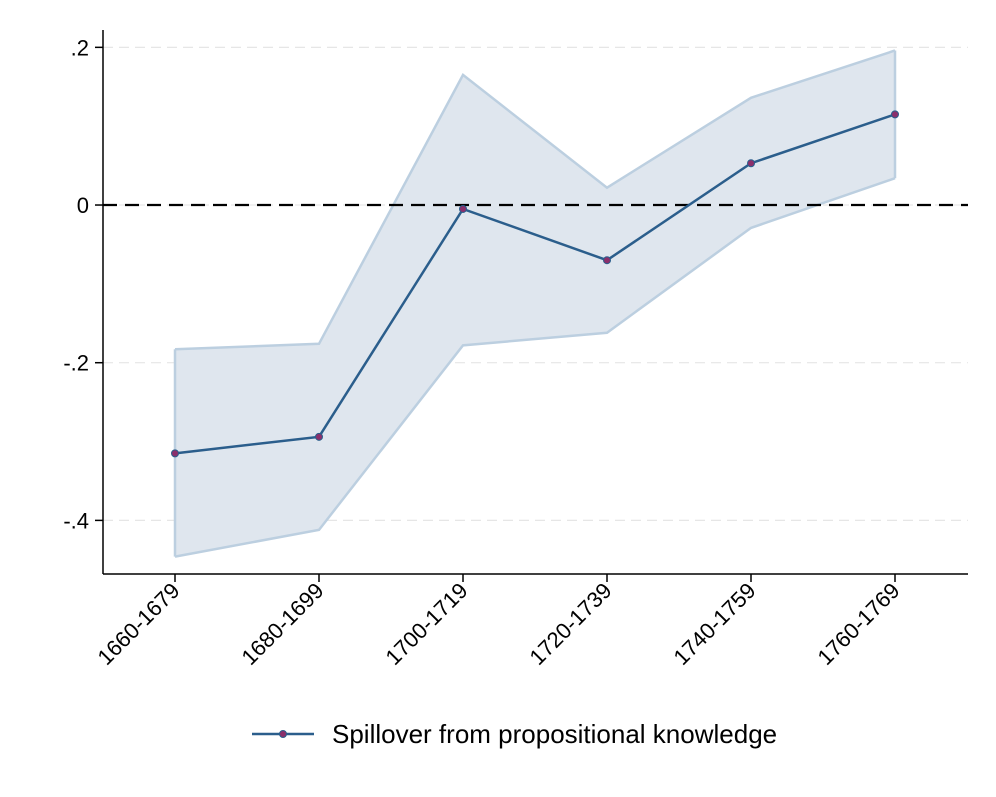 This screenshot has width=996, height=797. What do you see at coordinates (714, 624) in the screenshot?
I see `x-tick-label: 1740-1759` at bounding box center [714, 624].